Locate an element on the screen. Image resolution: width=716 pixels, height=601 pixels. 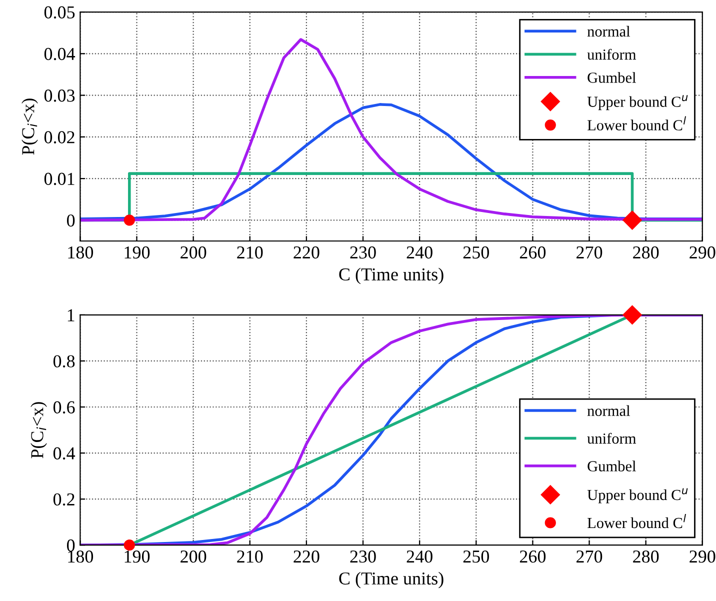
y-tick-label: 0.8 is located at coordinates (64, 361).